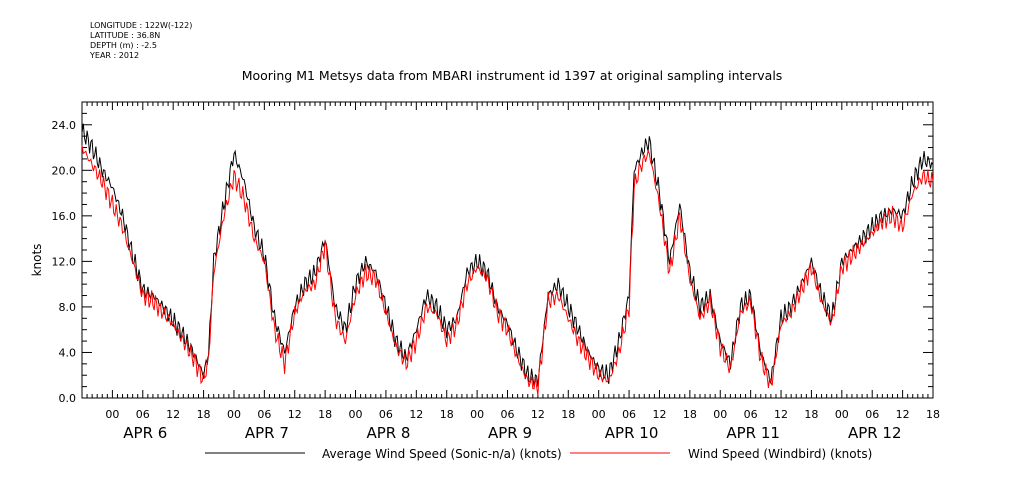 This screenshot has height=504, width=1009. I want to click on day-label: APR 12, so click(875, 433).